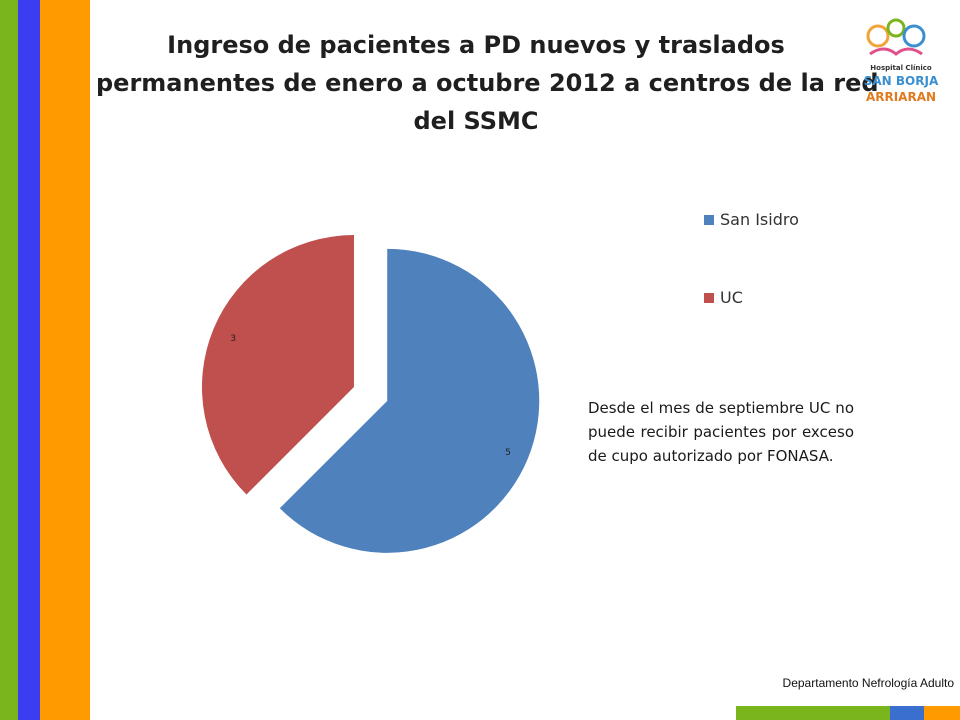 This screenshot has width=960, height=720. I want to click on data-label-uc: 3, so click(233, 339).